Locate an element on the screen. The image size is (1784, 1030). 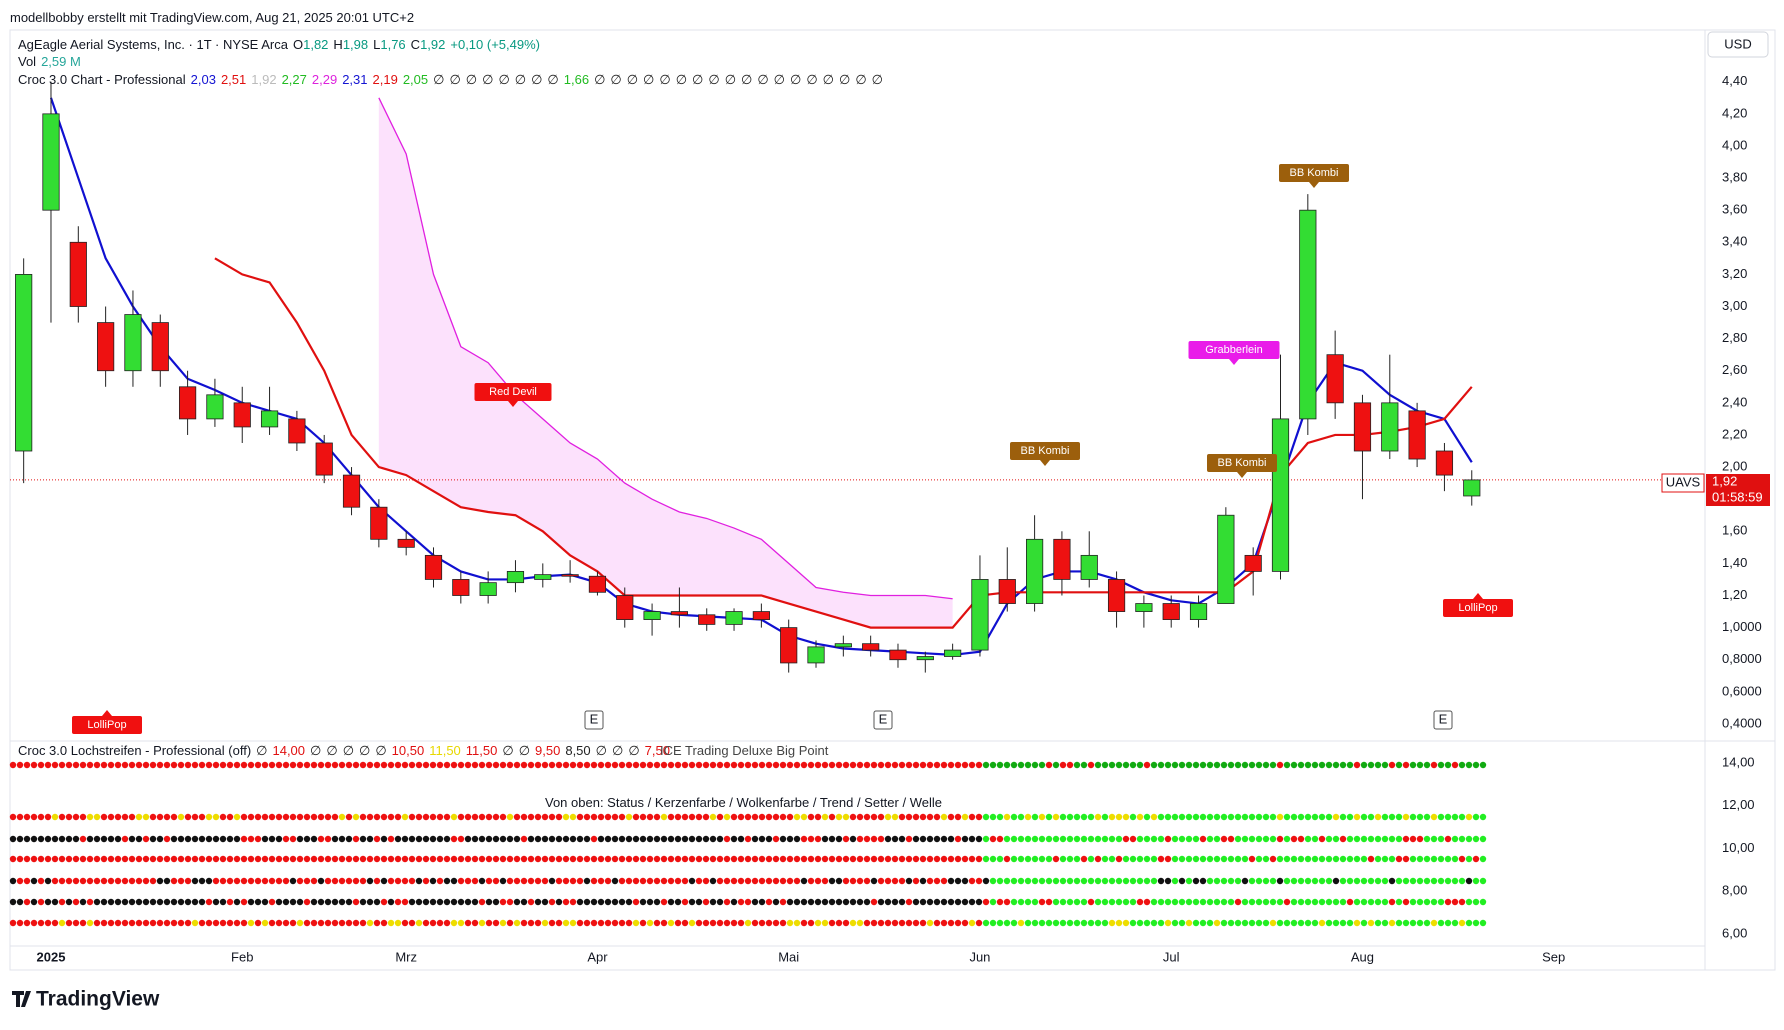
y-tick-label: 4,20 is located at coordinates (1734, 112).